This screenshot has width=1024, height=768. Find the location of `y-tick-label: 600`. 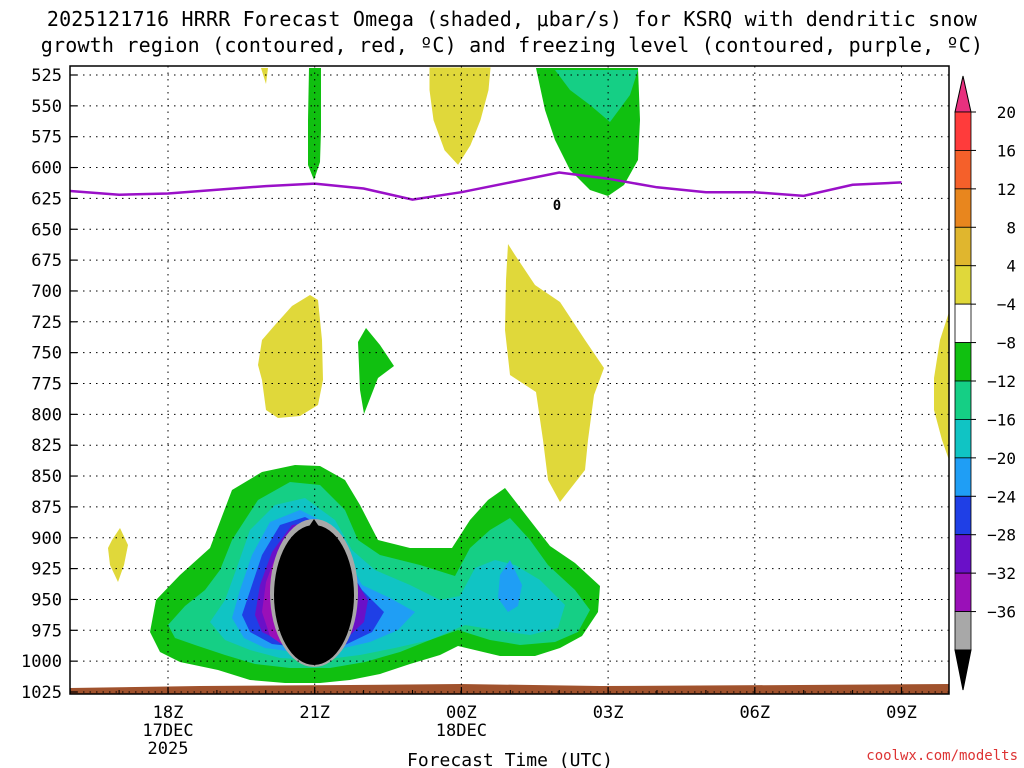

y-tick-label: 600 is located at coordinates (46, 169).